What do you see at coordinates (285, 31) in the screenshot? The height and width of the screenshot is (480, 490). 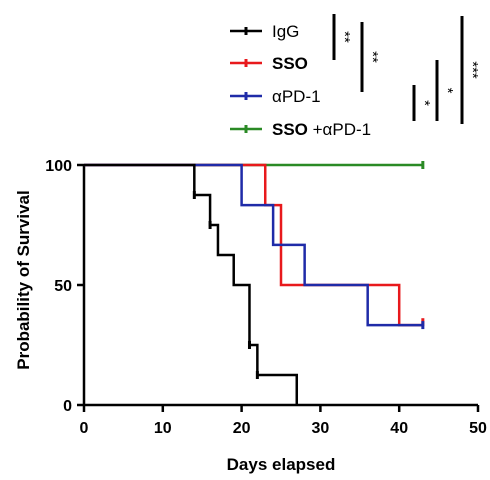 I see `legend-label-0: IgG` at bounding box center [285, 31].